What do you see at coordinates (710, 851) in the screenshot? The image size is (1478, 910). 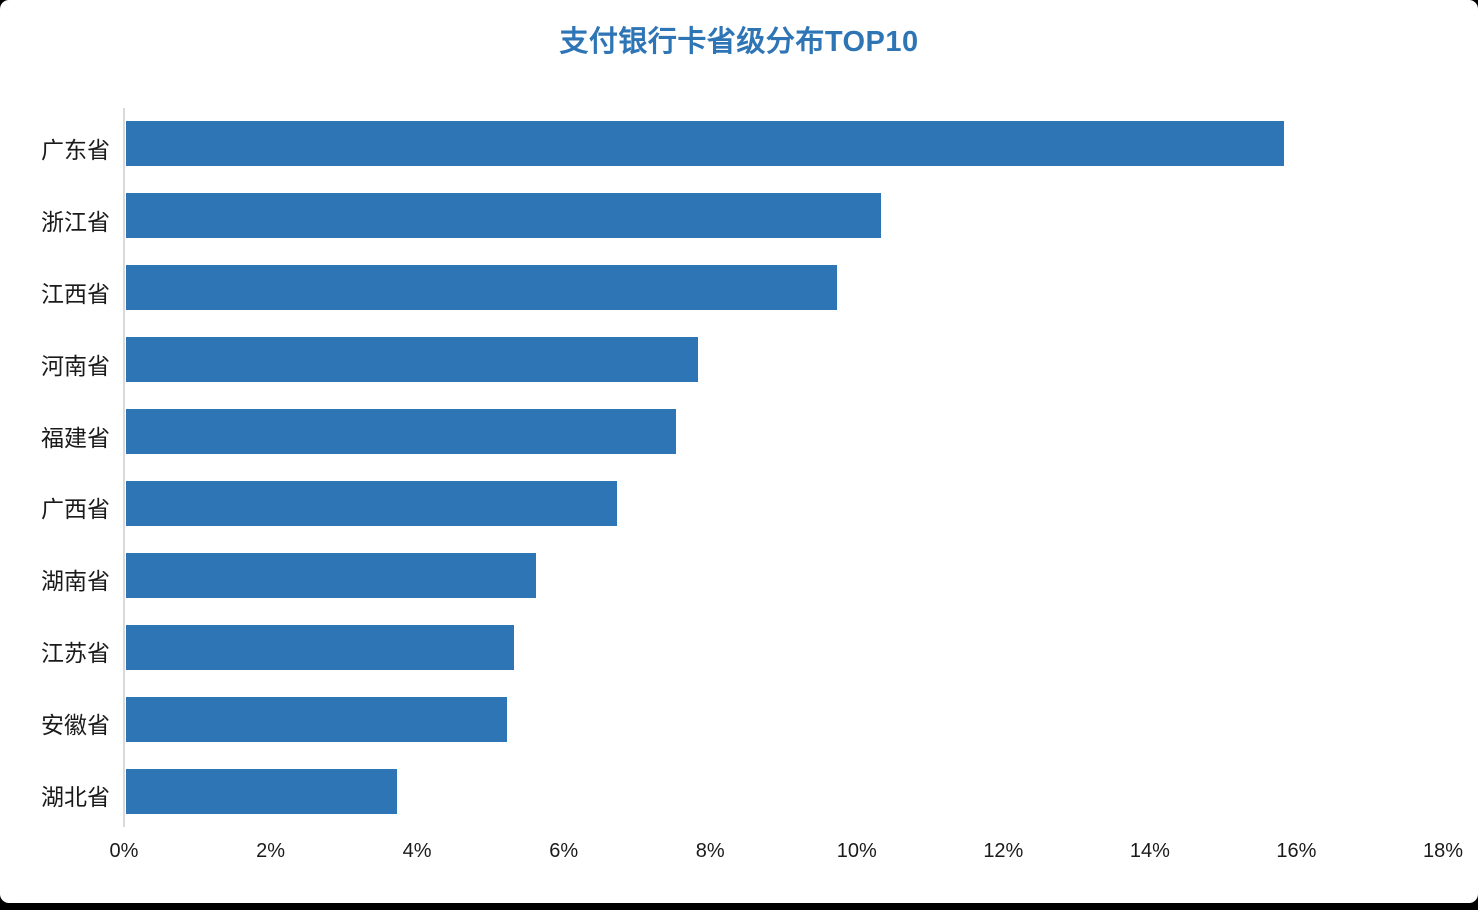 I see `x-tick-label: 8%` at bounding box center [710, 851].